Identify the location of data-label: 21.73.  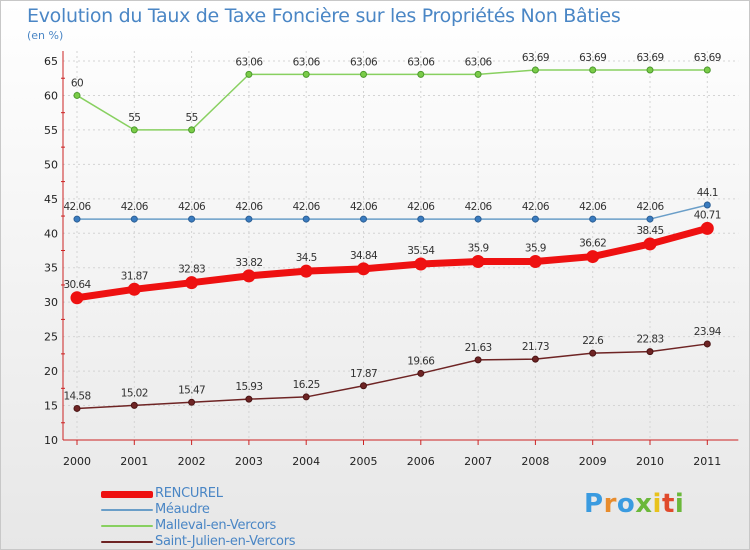
(535, 347).